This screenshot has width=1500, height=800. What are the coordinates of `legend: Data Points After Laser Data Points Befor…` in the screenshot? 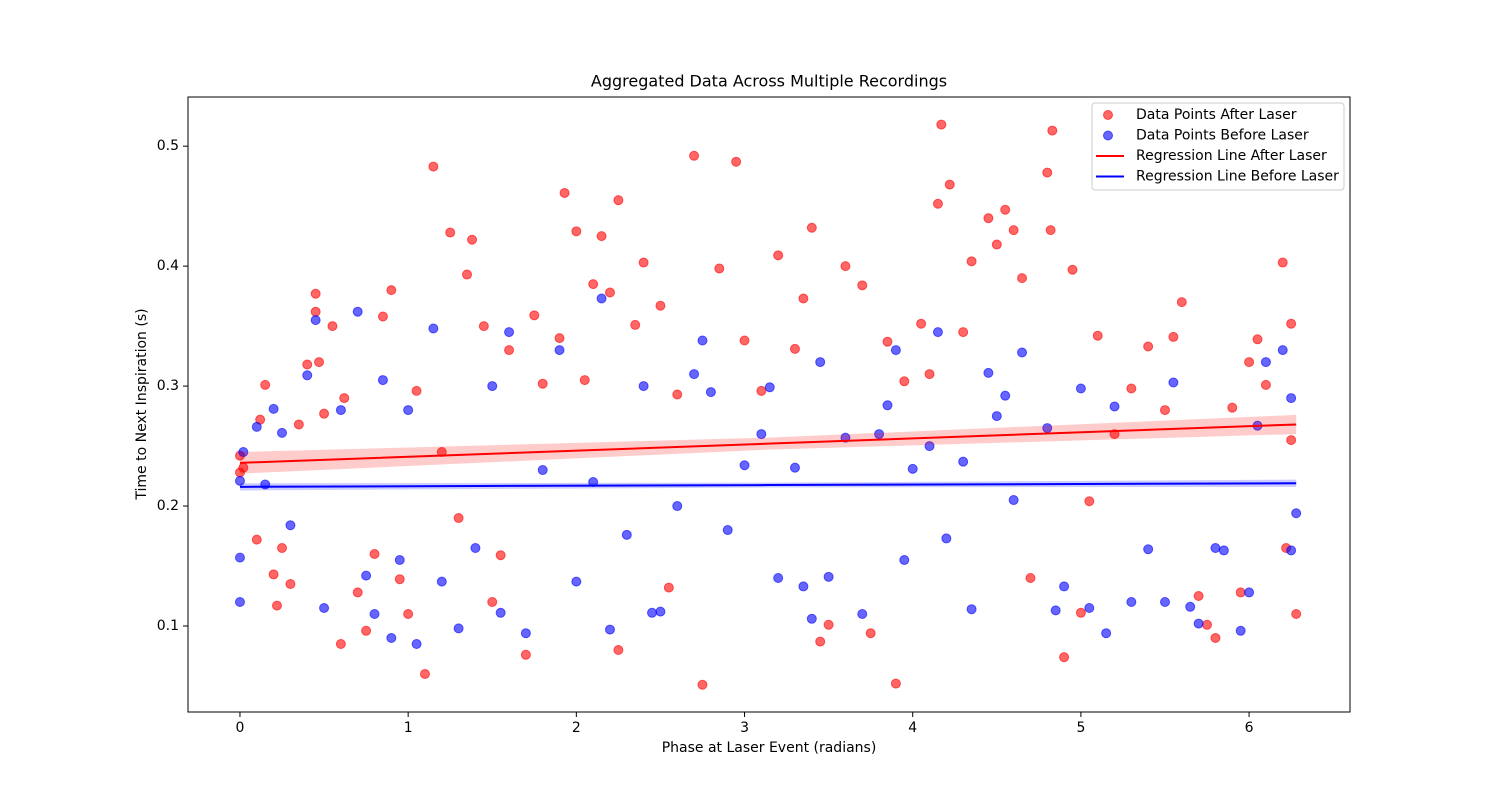 It's located at (1218, 146).